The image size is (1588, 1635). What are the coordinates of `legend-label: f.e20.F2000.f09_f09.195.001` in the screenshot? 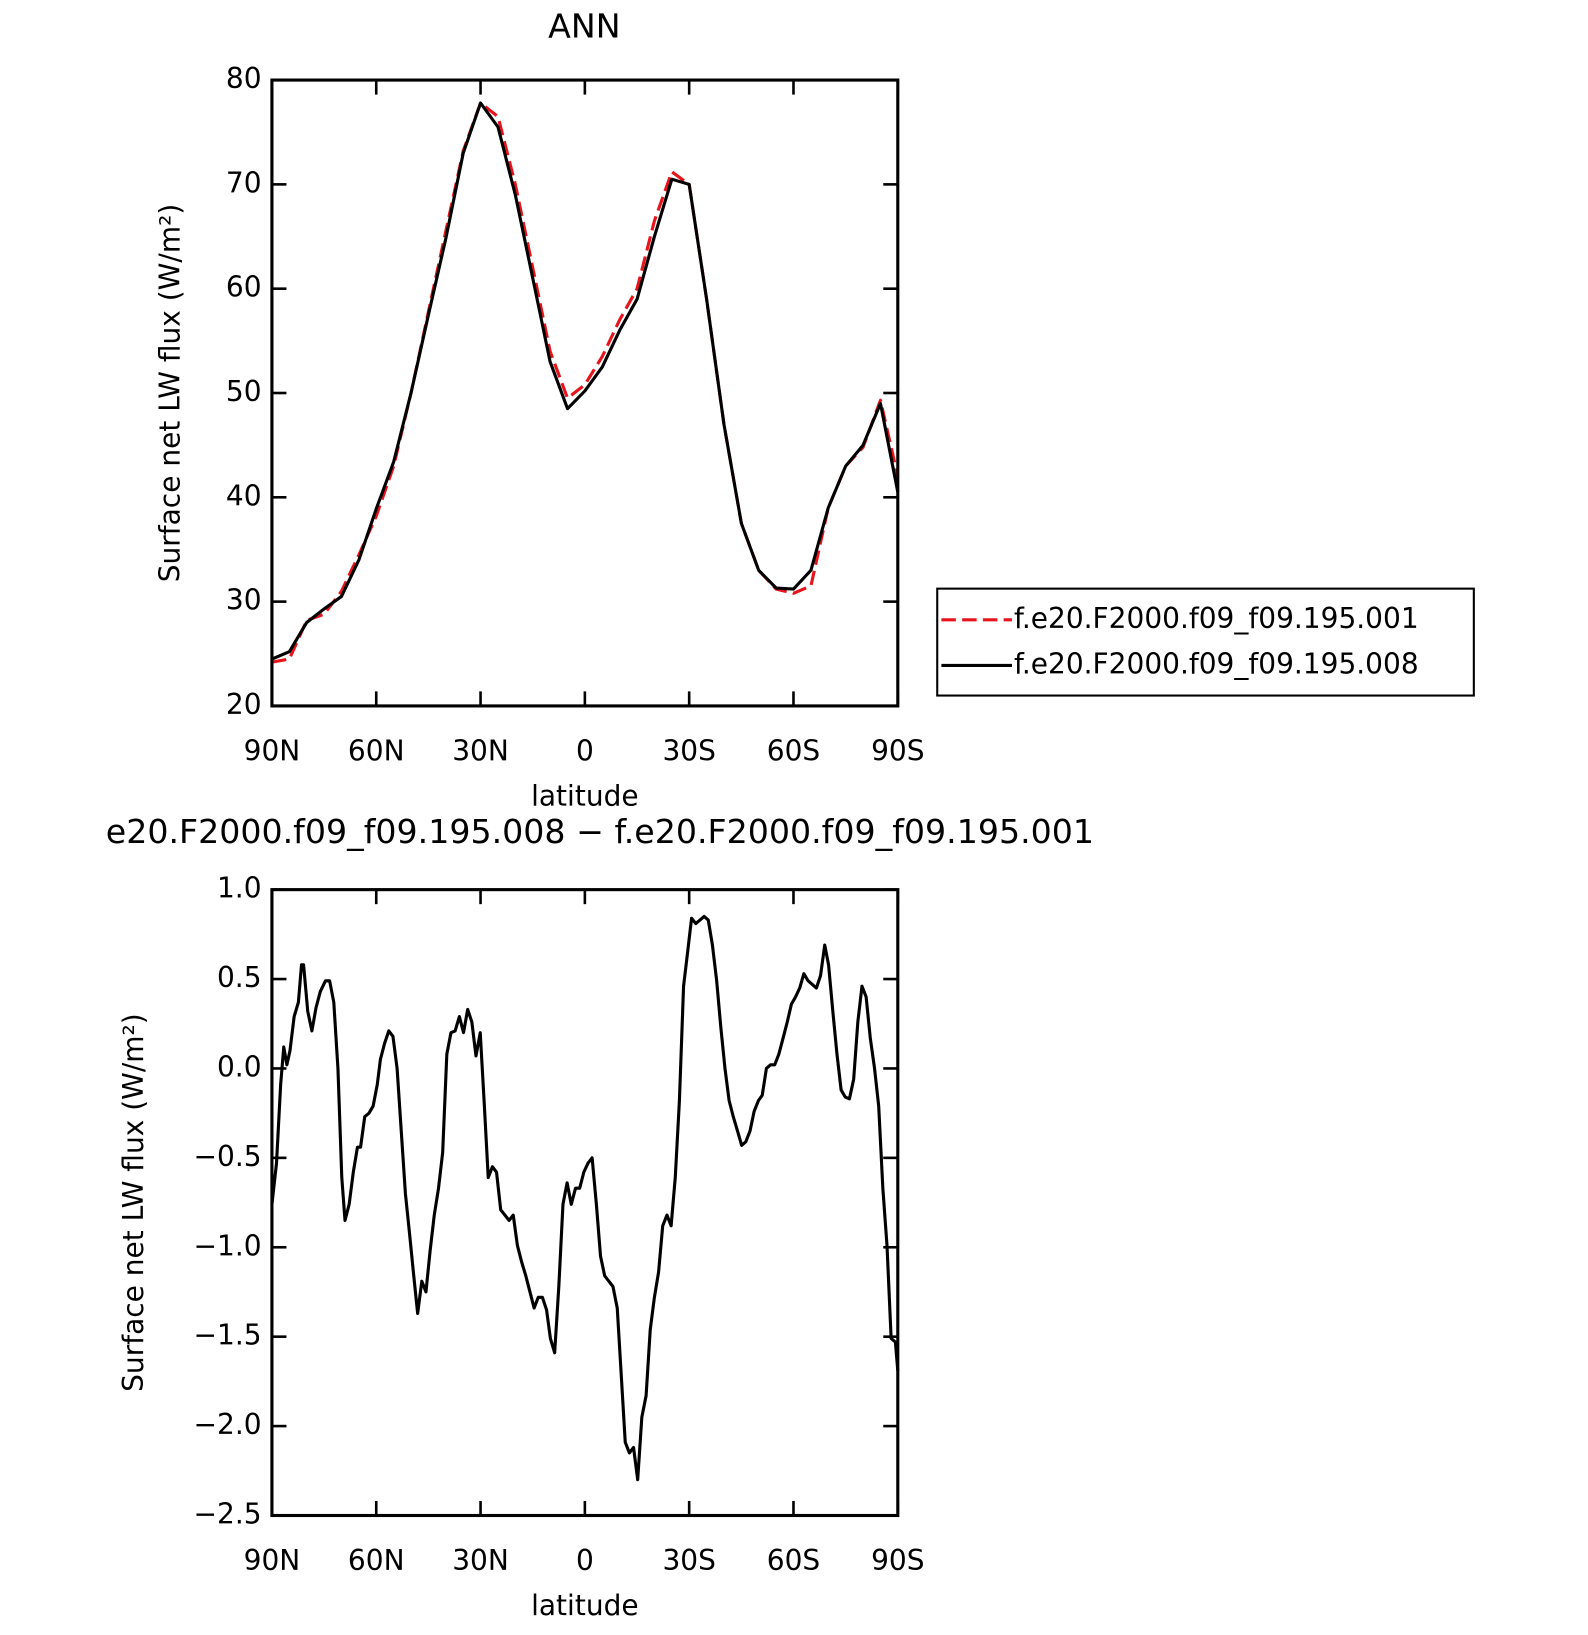 It's located at (1216, 618).